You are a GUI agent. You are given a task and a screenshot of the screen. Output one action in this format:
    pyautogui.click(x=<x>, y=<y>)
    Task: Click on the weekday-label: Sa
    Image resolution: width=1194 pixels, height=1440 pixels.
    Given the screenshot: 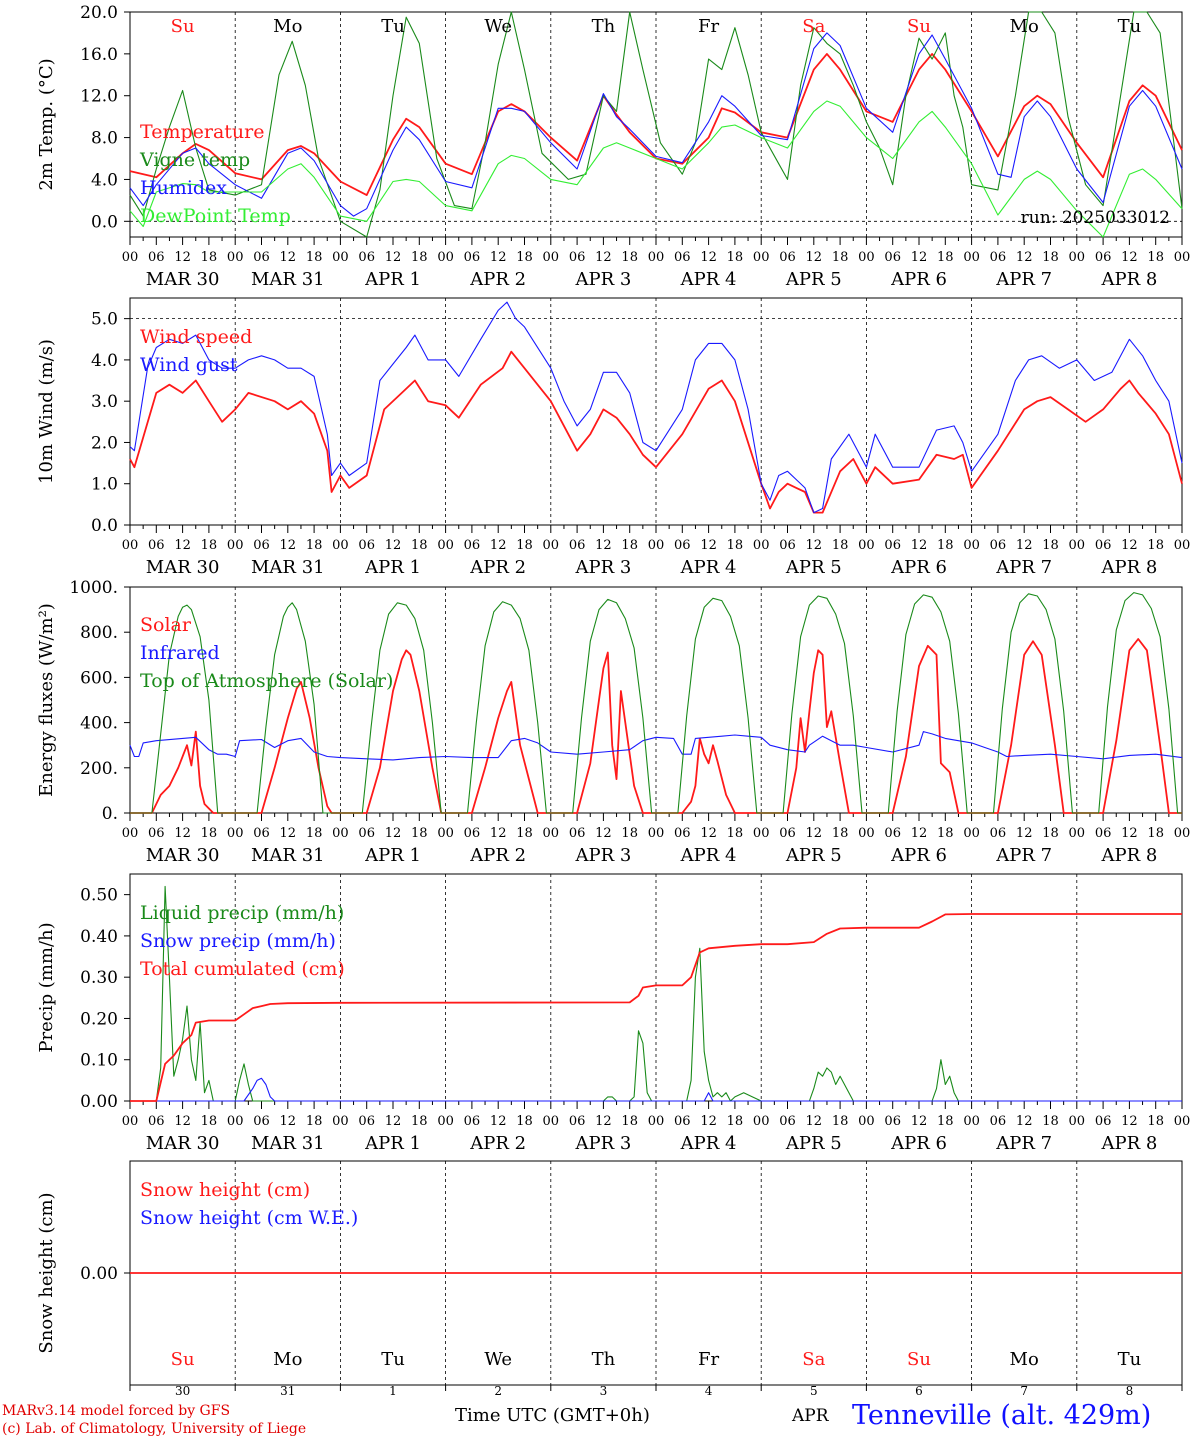 What is the action you would take?
    pyautogui.click(x=813, y=26)
    